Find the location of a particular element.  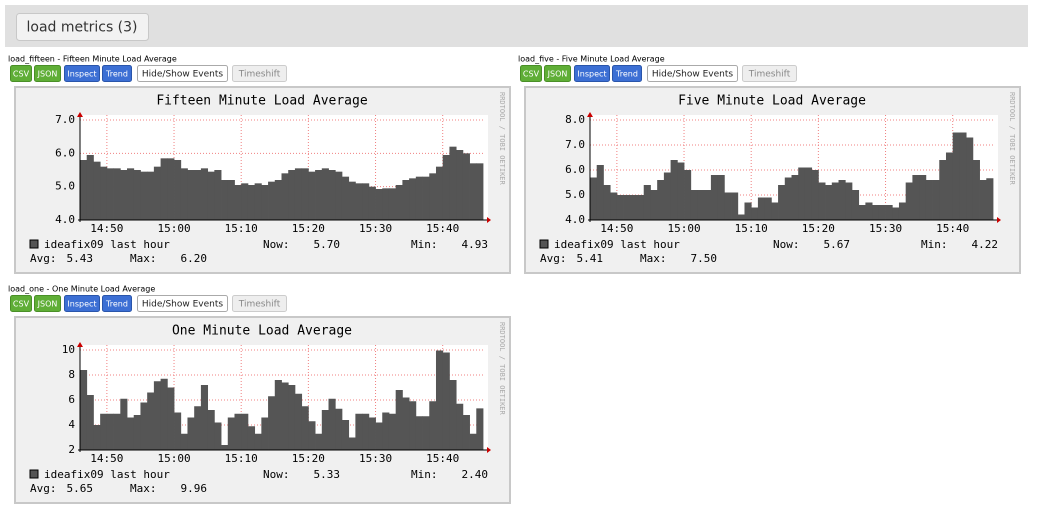

axis-arrow is located at coordinates (80, 114).